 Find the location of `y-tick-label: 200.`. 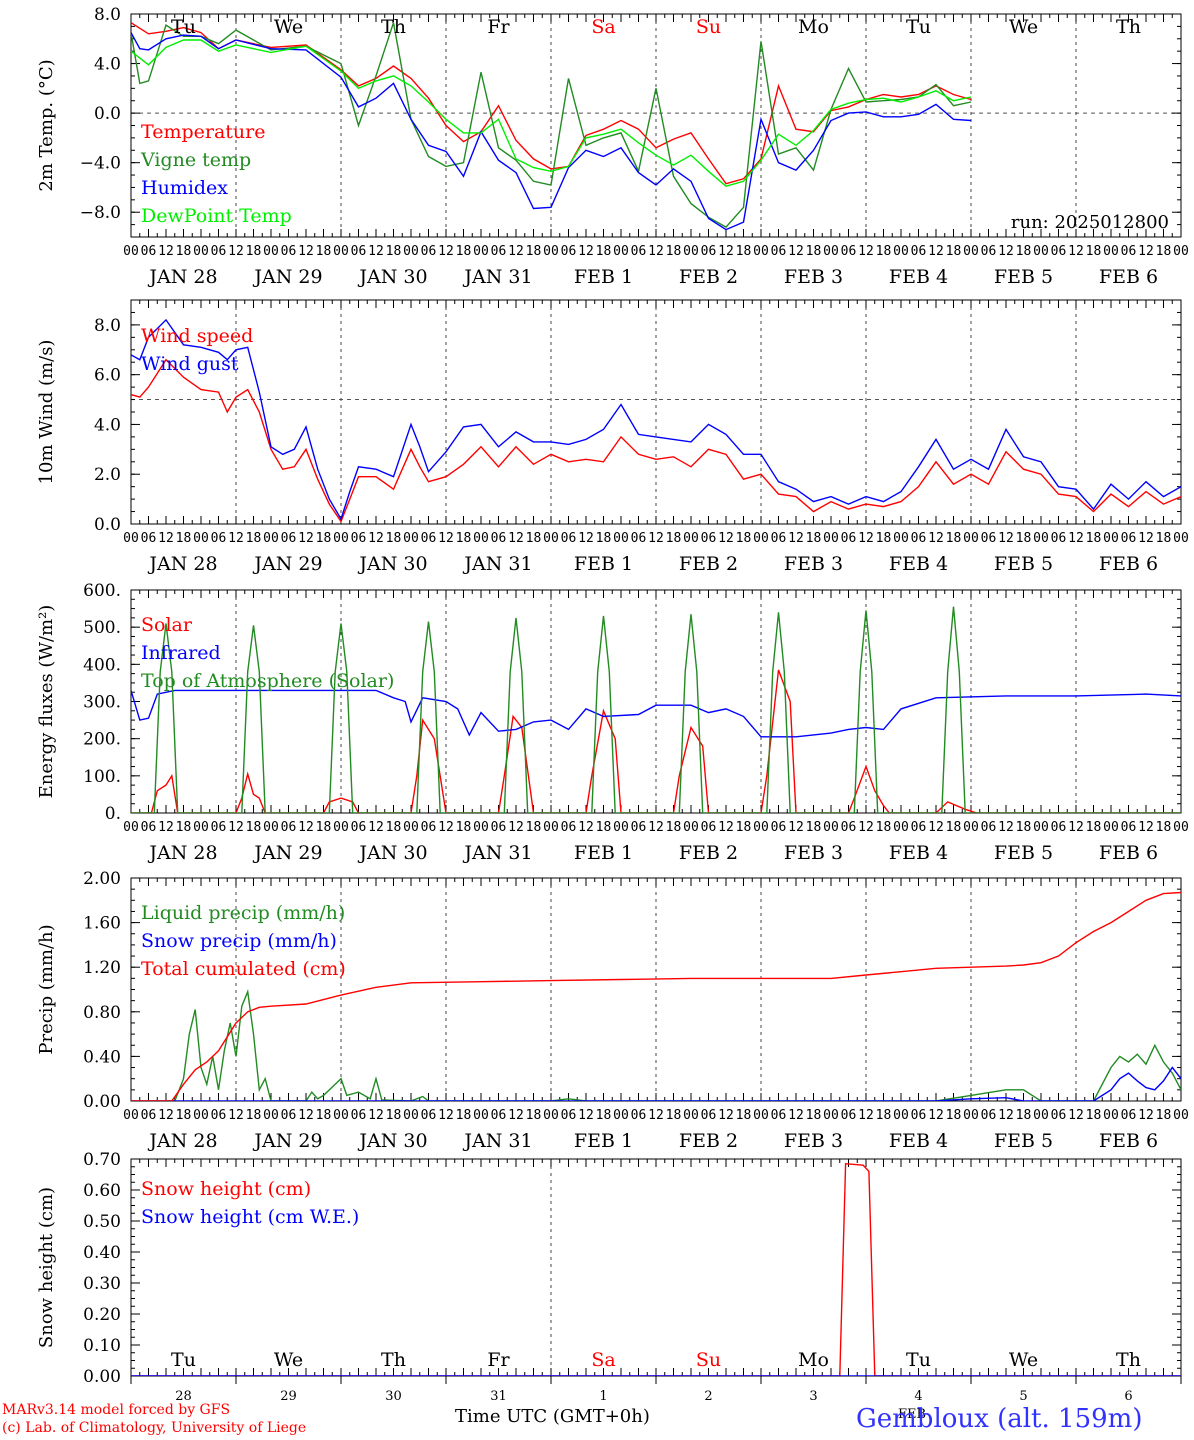

y-tick-label: 200. is located at coordinates (102, 740).